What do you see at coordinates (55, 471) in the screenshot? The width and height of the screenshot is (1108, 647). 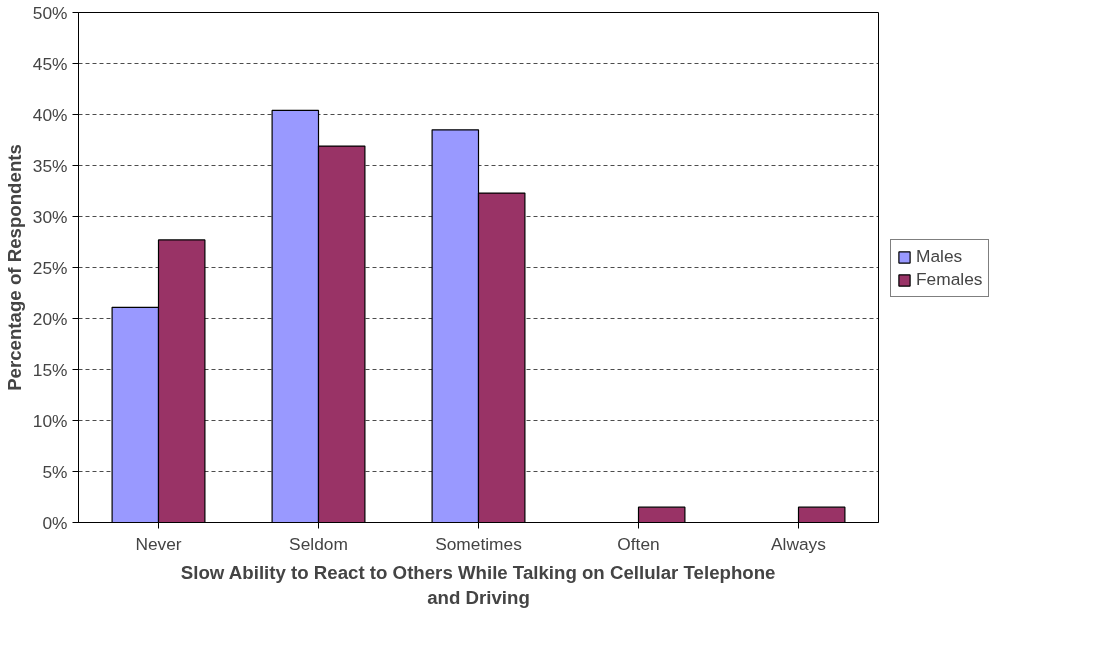 I see `y-tick-label: 5%` at bounding box center [55, 471].